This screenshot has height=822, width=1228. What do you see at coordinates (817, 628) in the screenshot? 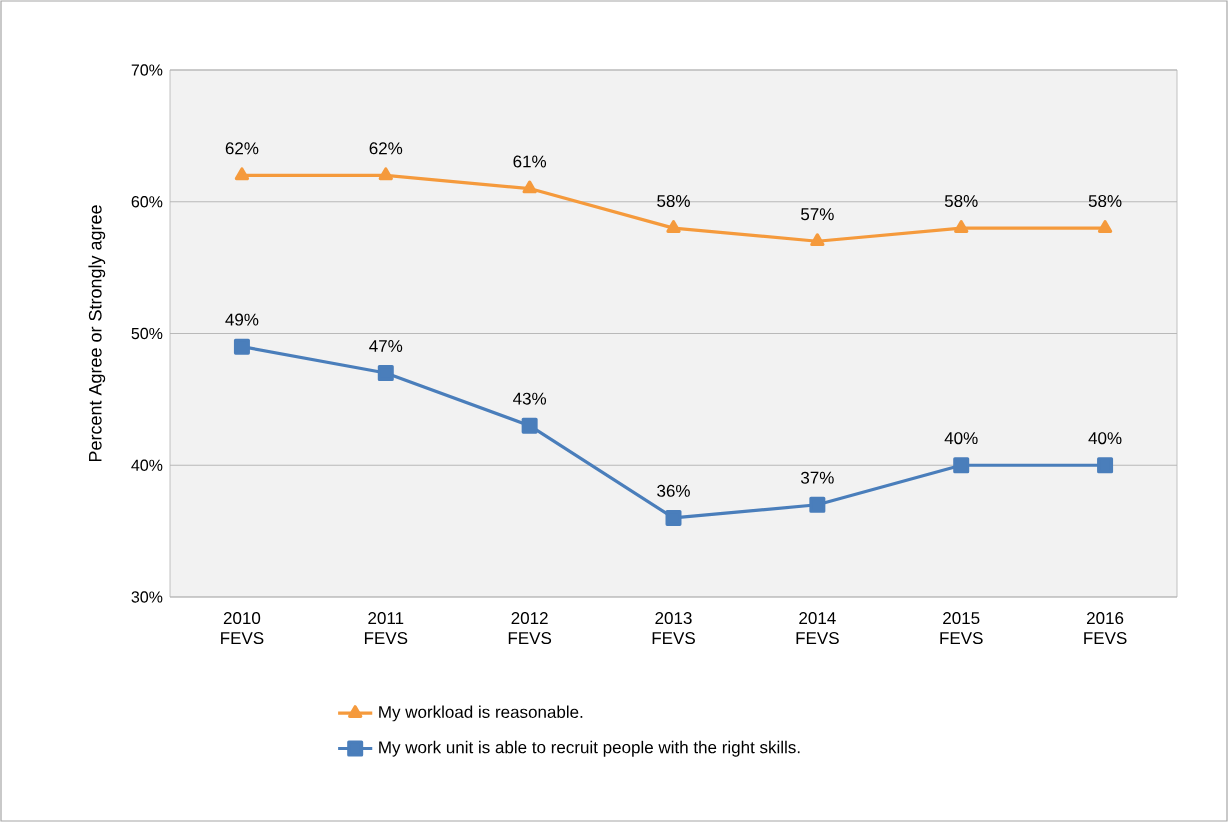
I see `x-tick-label: 2014 FEVS` at bounding box center [817, 628].